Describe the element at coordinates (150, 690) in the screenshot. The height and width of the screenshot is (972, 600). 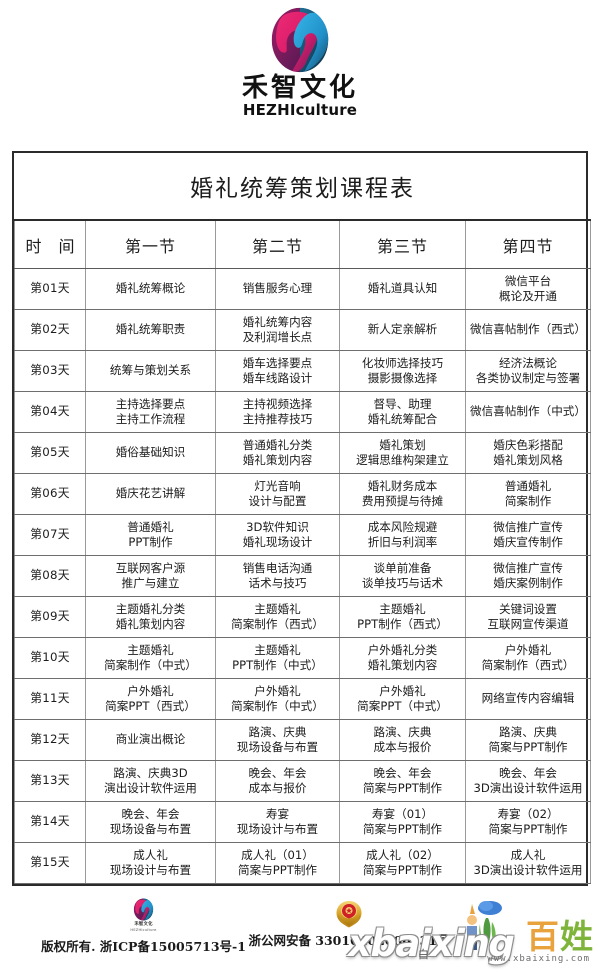
I see `course-line: 户外婚礼` at that location.